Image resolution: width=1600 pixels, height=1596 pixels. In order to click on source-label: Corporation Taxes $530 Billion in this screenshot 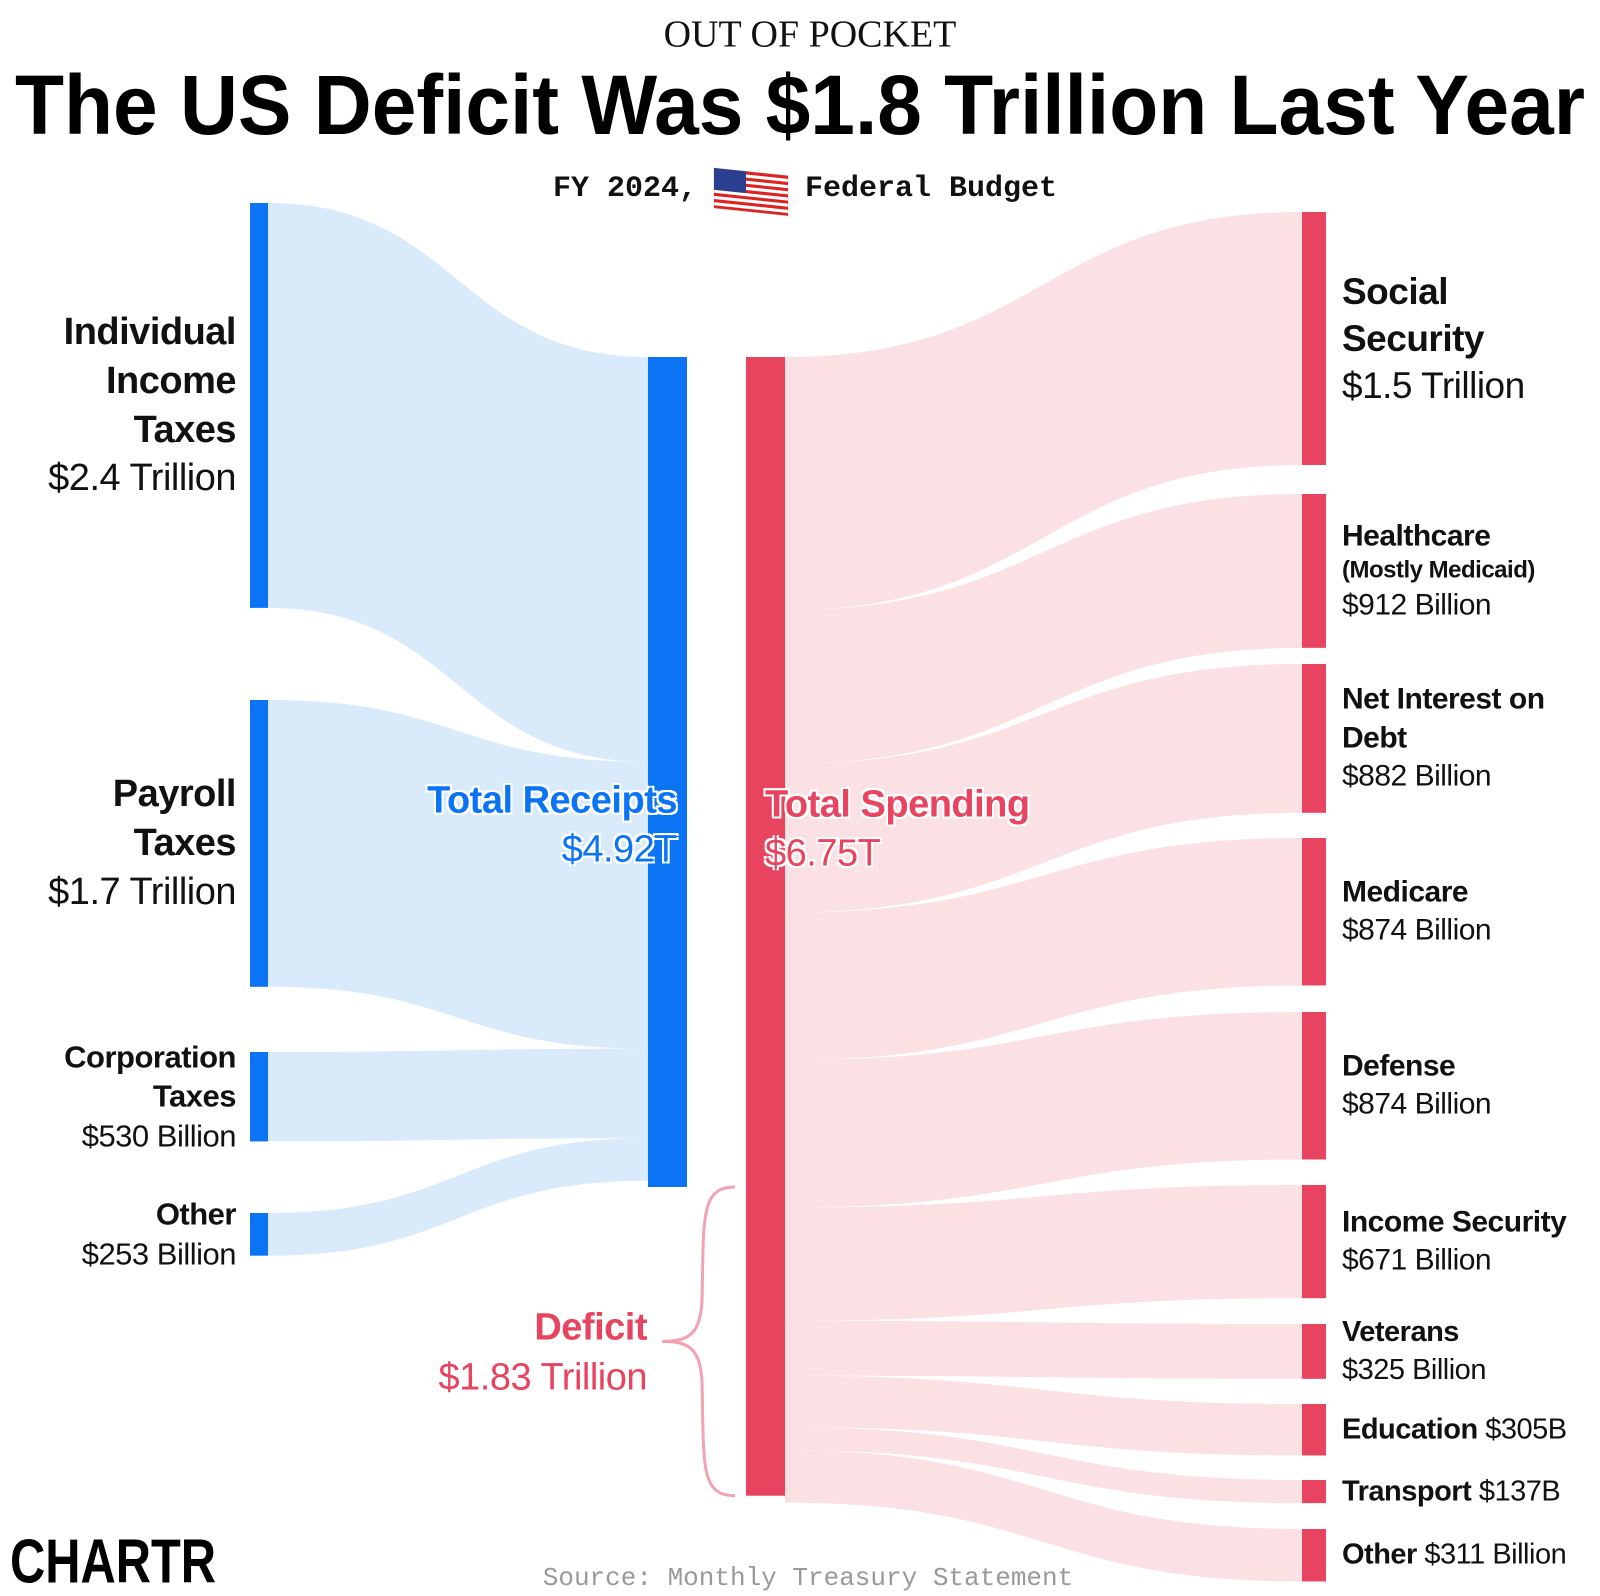, I will do `click(141, 1096)`.